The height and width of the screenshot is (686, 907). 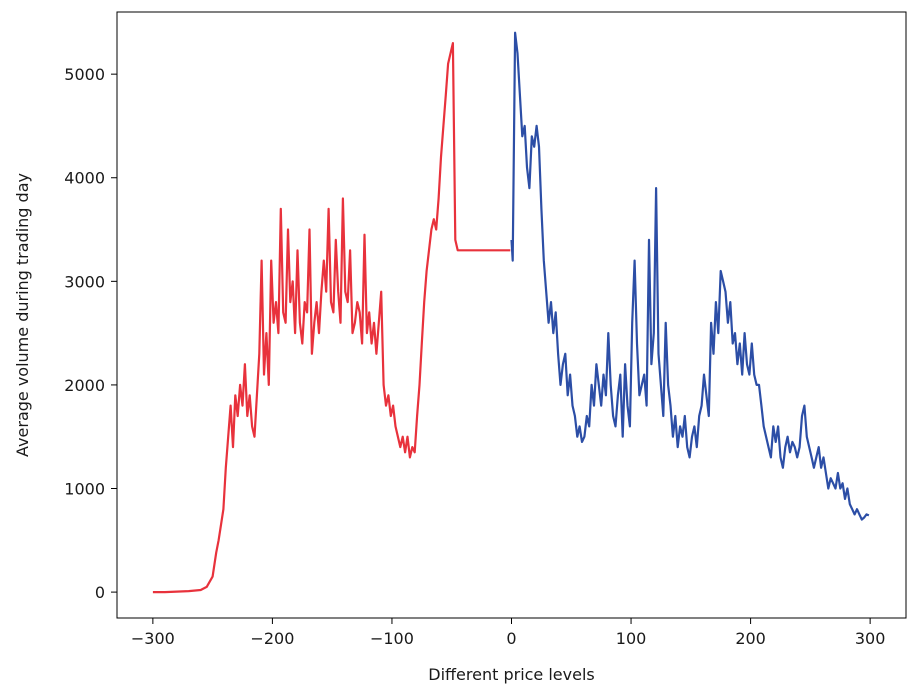 What do you see at coordinates (84, 385) in the screenshot?
I see `y-tick-label: 2000` at bounding box center [84, 385].